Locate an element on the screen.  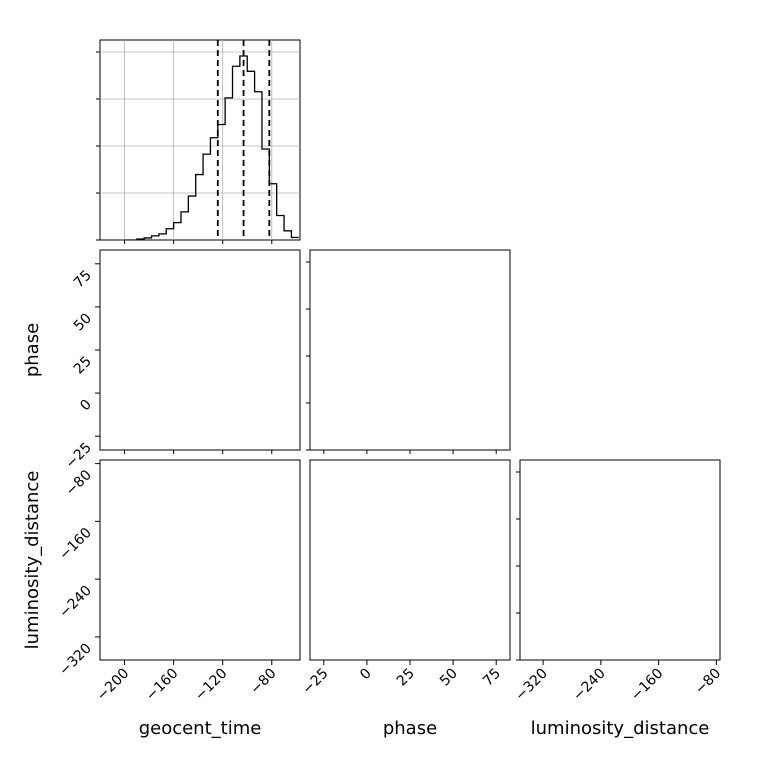
x-axis-label-phase: phase is located at coordinates (410, 728).